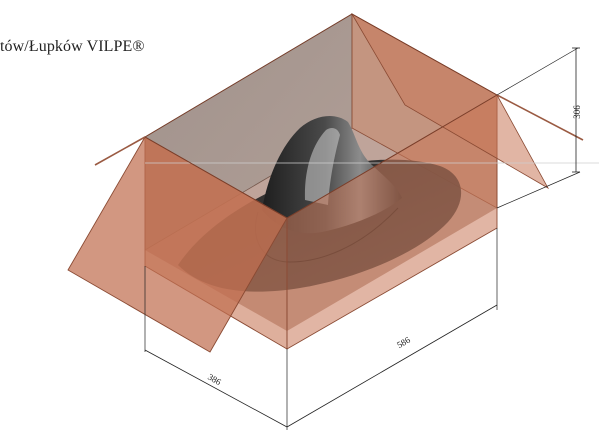  I want to click on top-flap-line-right, so click(540, 117).